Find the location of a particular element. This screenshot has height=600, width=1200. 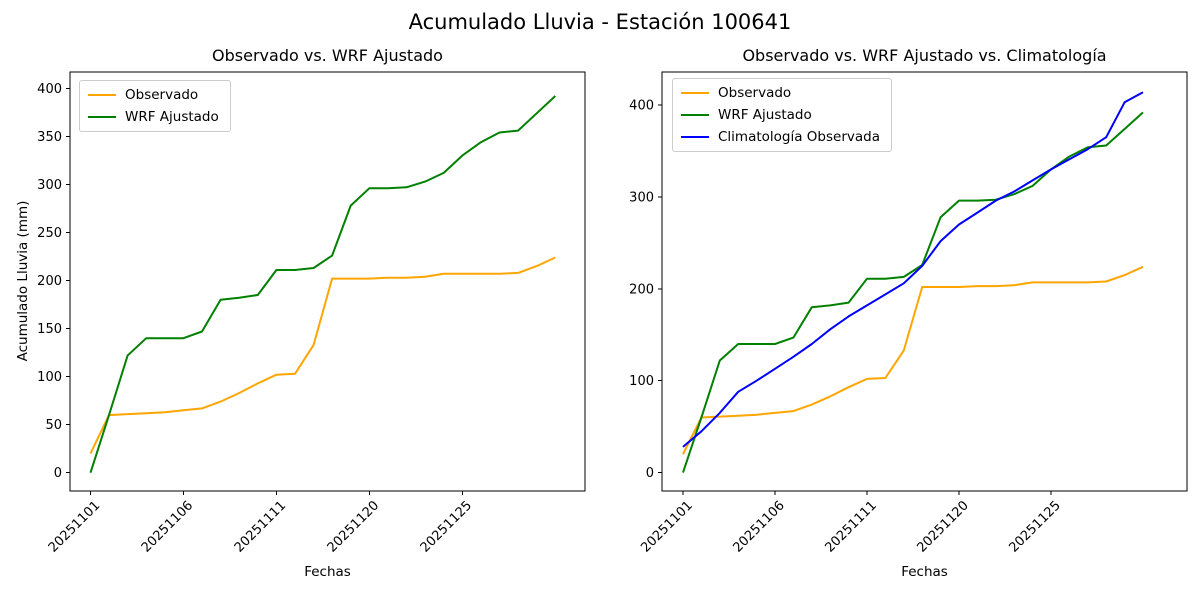

left-chart-y-axis-label: Acumulado Lluvia (mm) is located at coordinates (23, 281).